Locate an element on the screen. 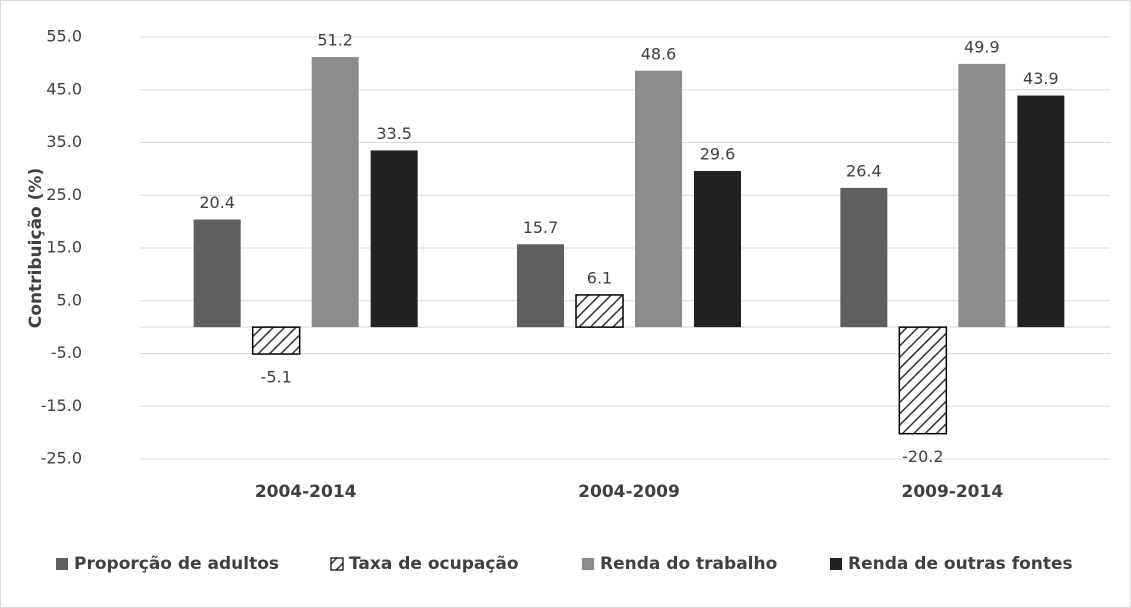  data-label: 26.4 is located at coordinates (864, 170).